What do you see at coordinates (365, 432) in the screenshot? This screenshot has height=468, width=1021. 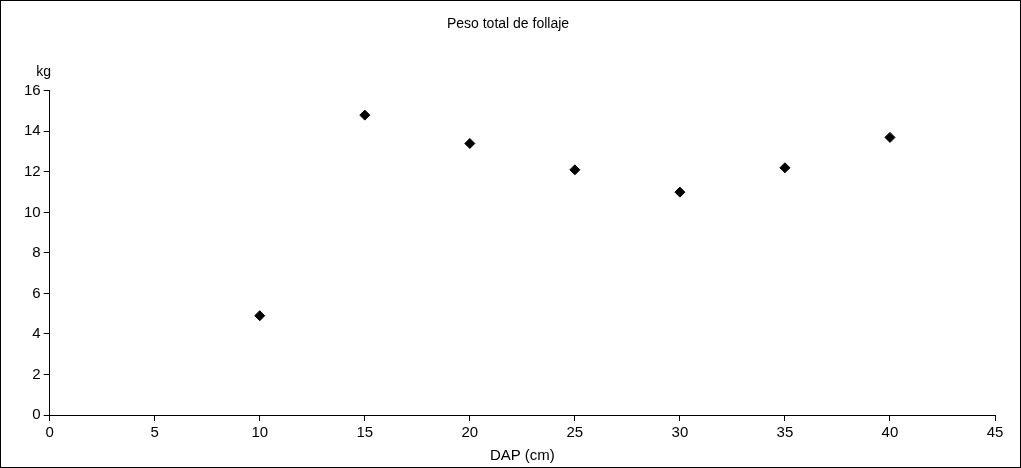 I see `x-tick-label: 15` at bounding box center [365, 432].